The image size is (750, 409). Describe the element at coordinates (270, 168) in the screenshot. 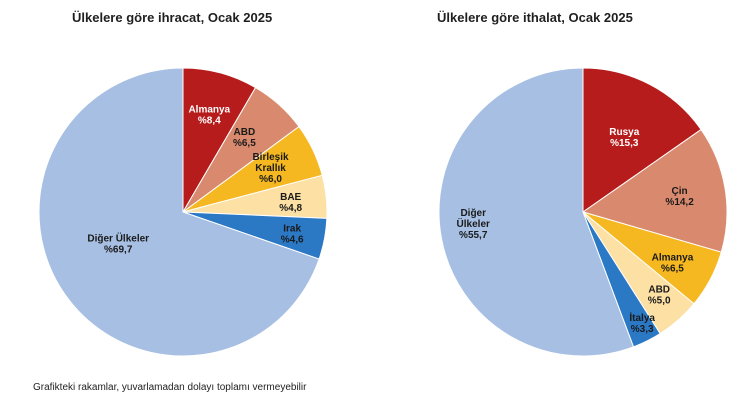

I see `export-slice-label-2: Birleşik Krallık %6,0` at that location.